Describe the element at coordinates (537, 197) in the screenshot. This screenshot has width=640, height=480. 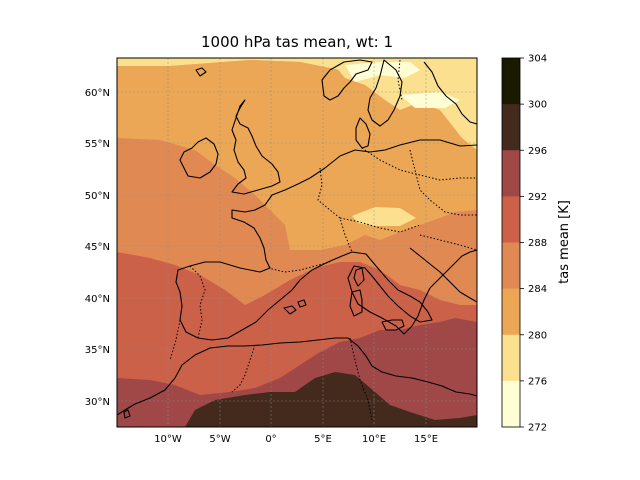
I see `colorbar-tick-label: 292` at that location.